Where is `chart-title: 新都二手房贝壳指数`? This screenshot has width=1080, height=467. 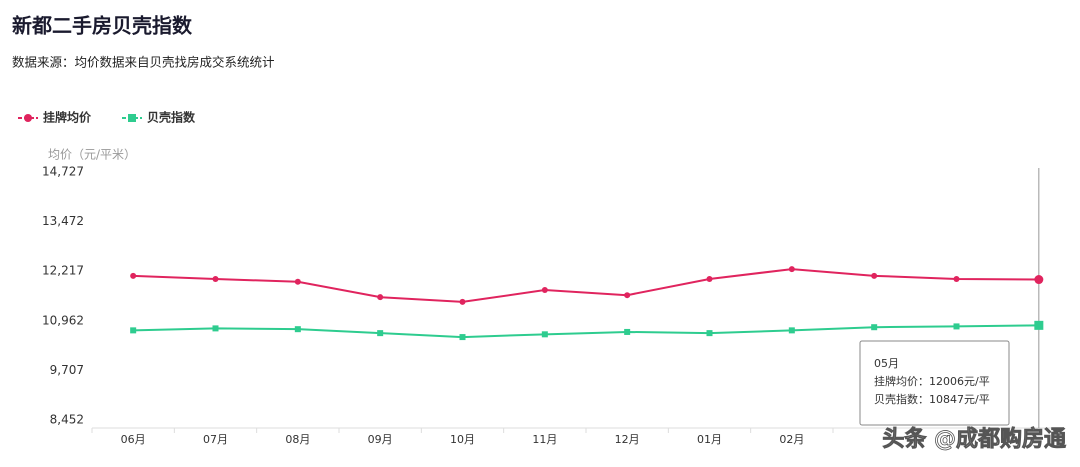 chart-title: 新都二手房贝壳指数 is located at coordinates (102, 26).